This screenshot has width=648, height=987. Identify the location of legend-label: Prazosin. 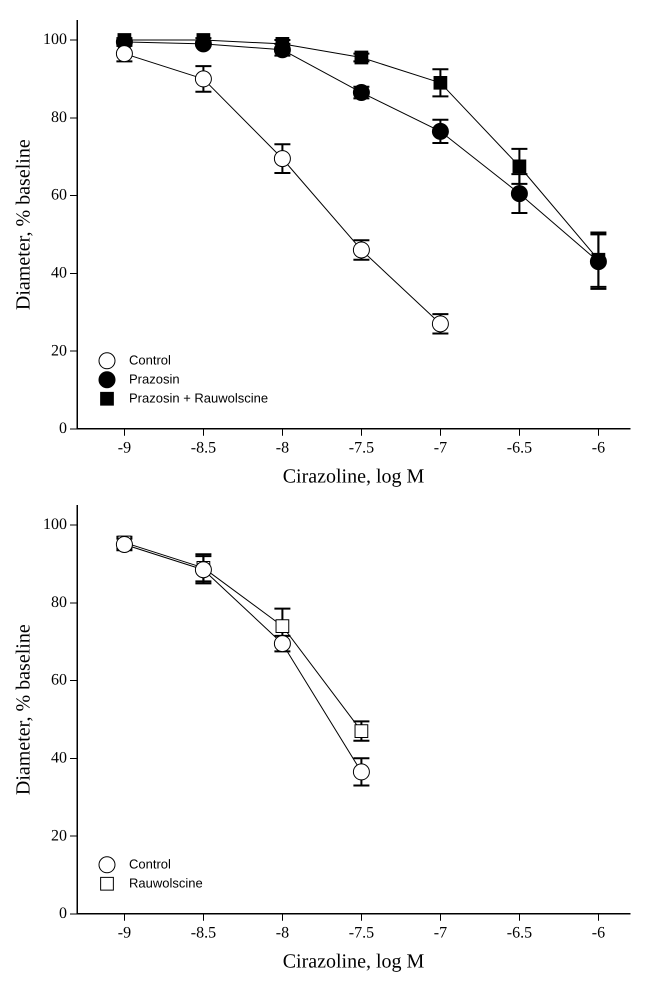
(154, 378).